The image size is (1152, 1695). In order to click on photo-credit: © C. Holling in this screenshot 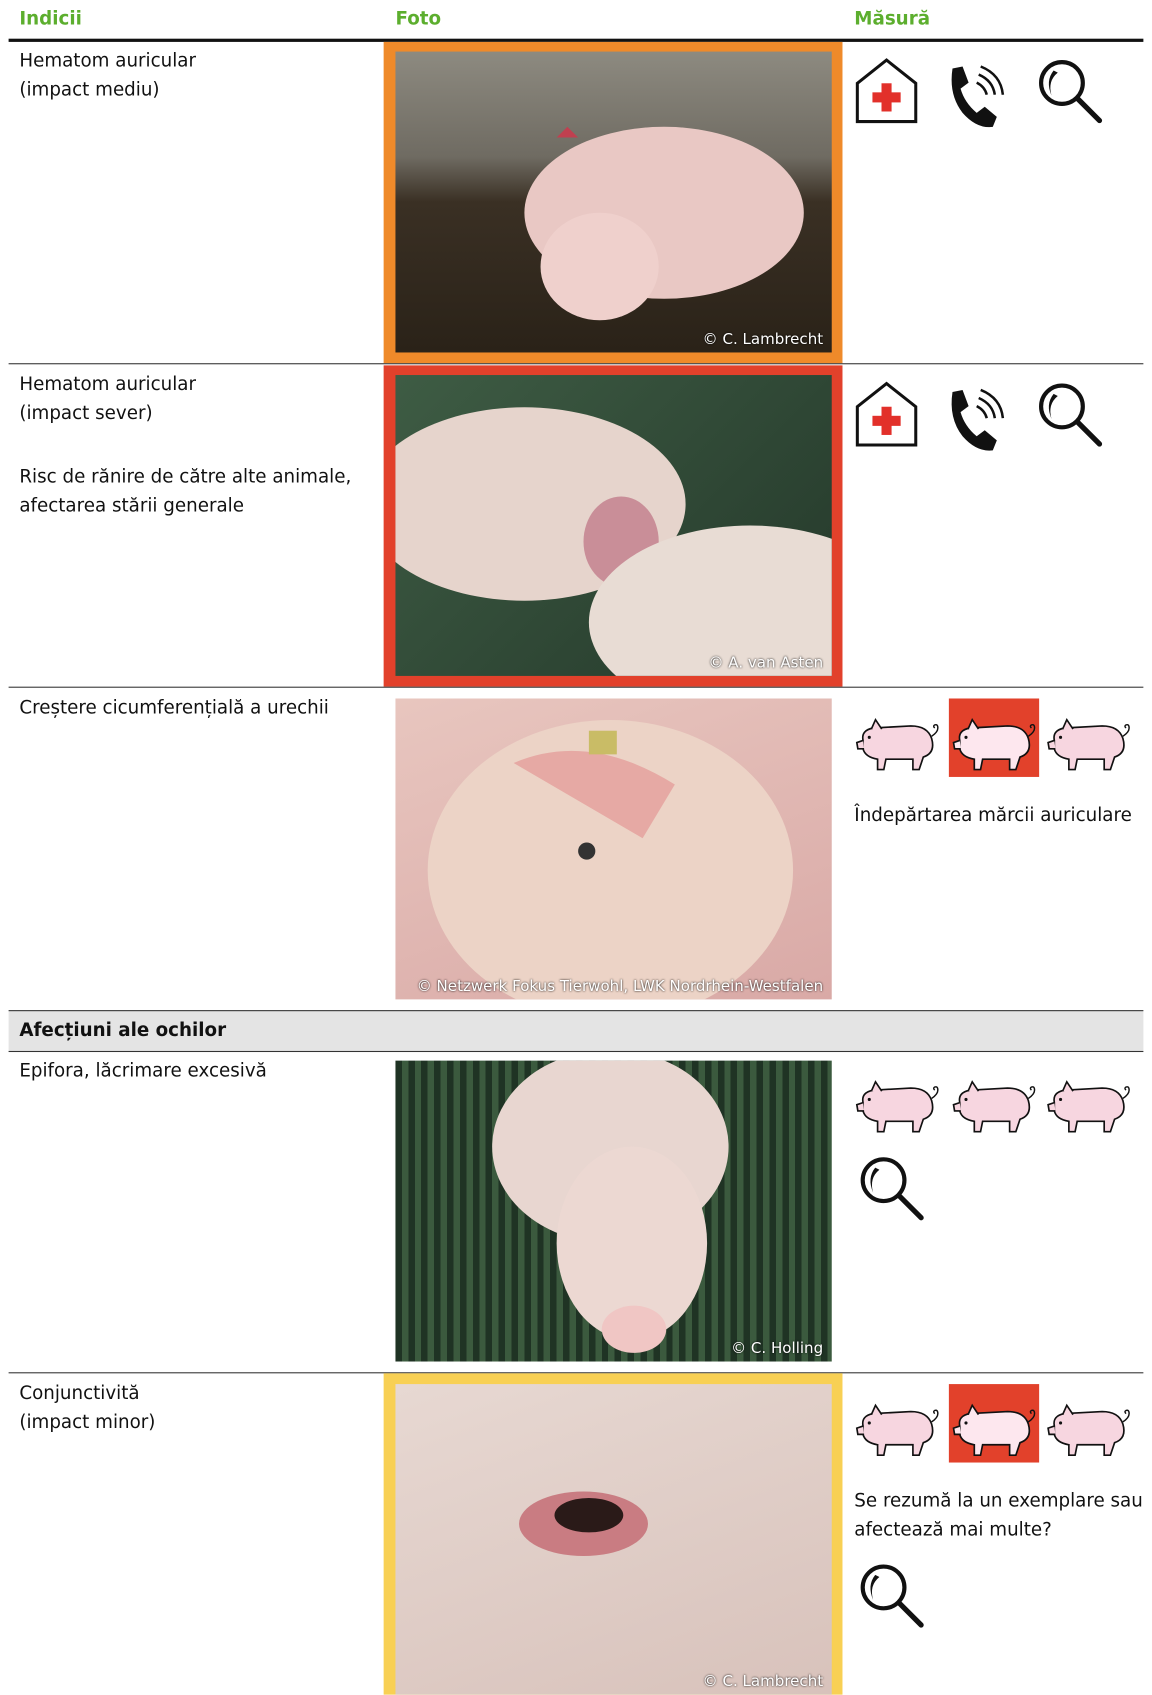, I will do `click(777, 1349)`.